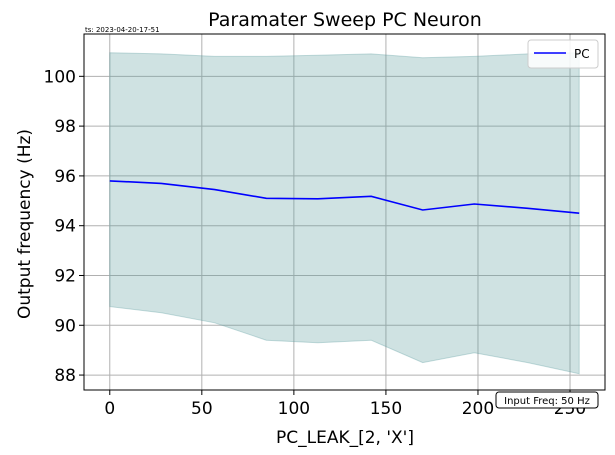 This screenshot has width=615, height=455. What do you see at coordinates (122, 30) in the screenshot?
I see `timestamp-label: ts: 2023-04-20-17-51` at bounding box center [122, 30].